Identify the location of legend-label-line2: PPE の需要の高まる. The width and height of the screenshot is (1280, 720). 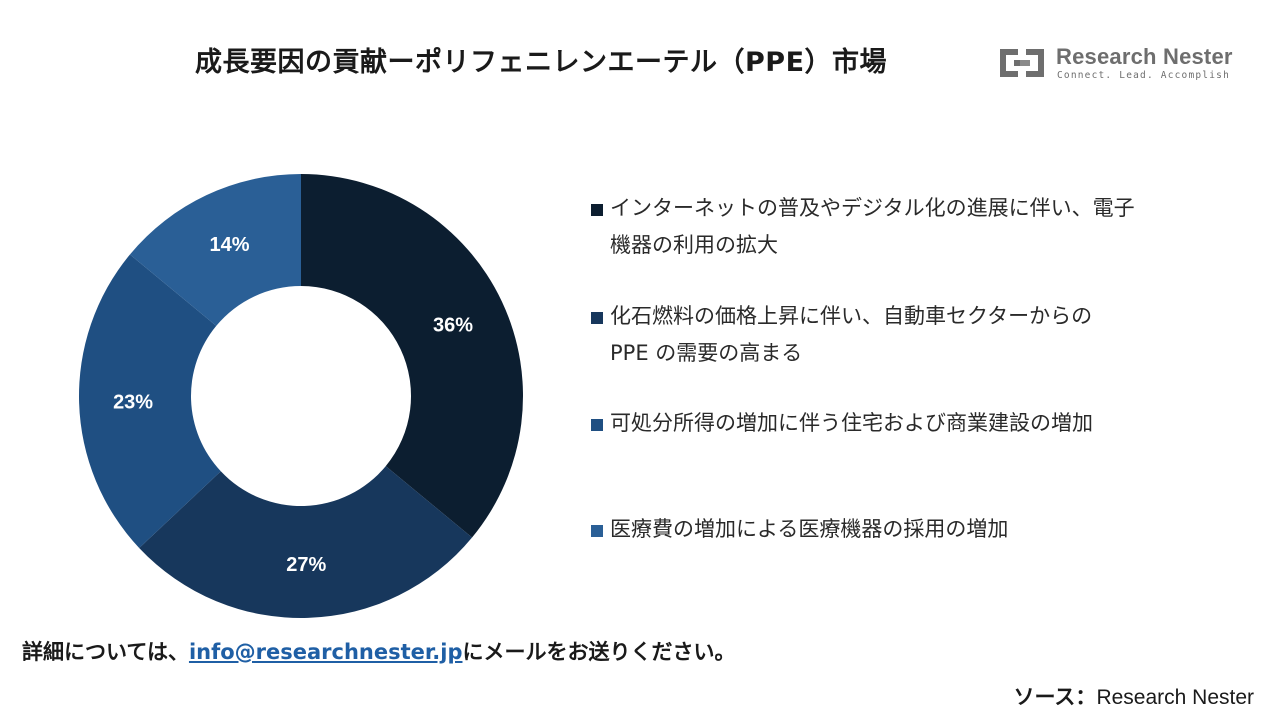
(706, 353).